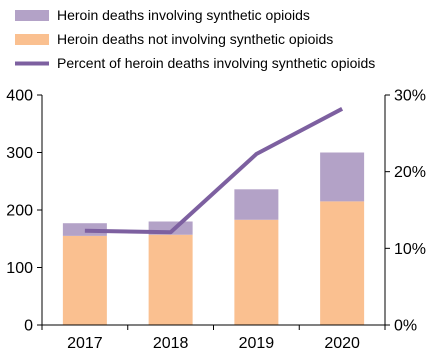 This screenshot has height=354, width=440. I want to click on x-tick-label-2018: 2018, so click(171, 343).